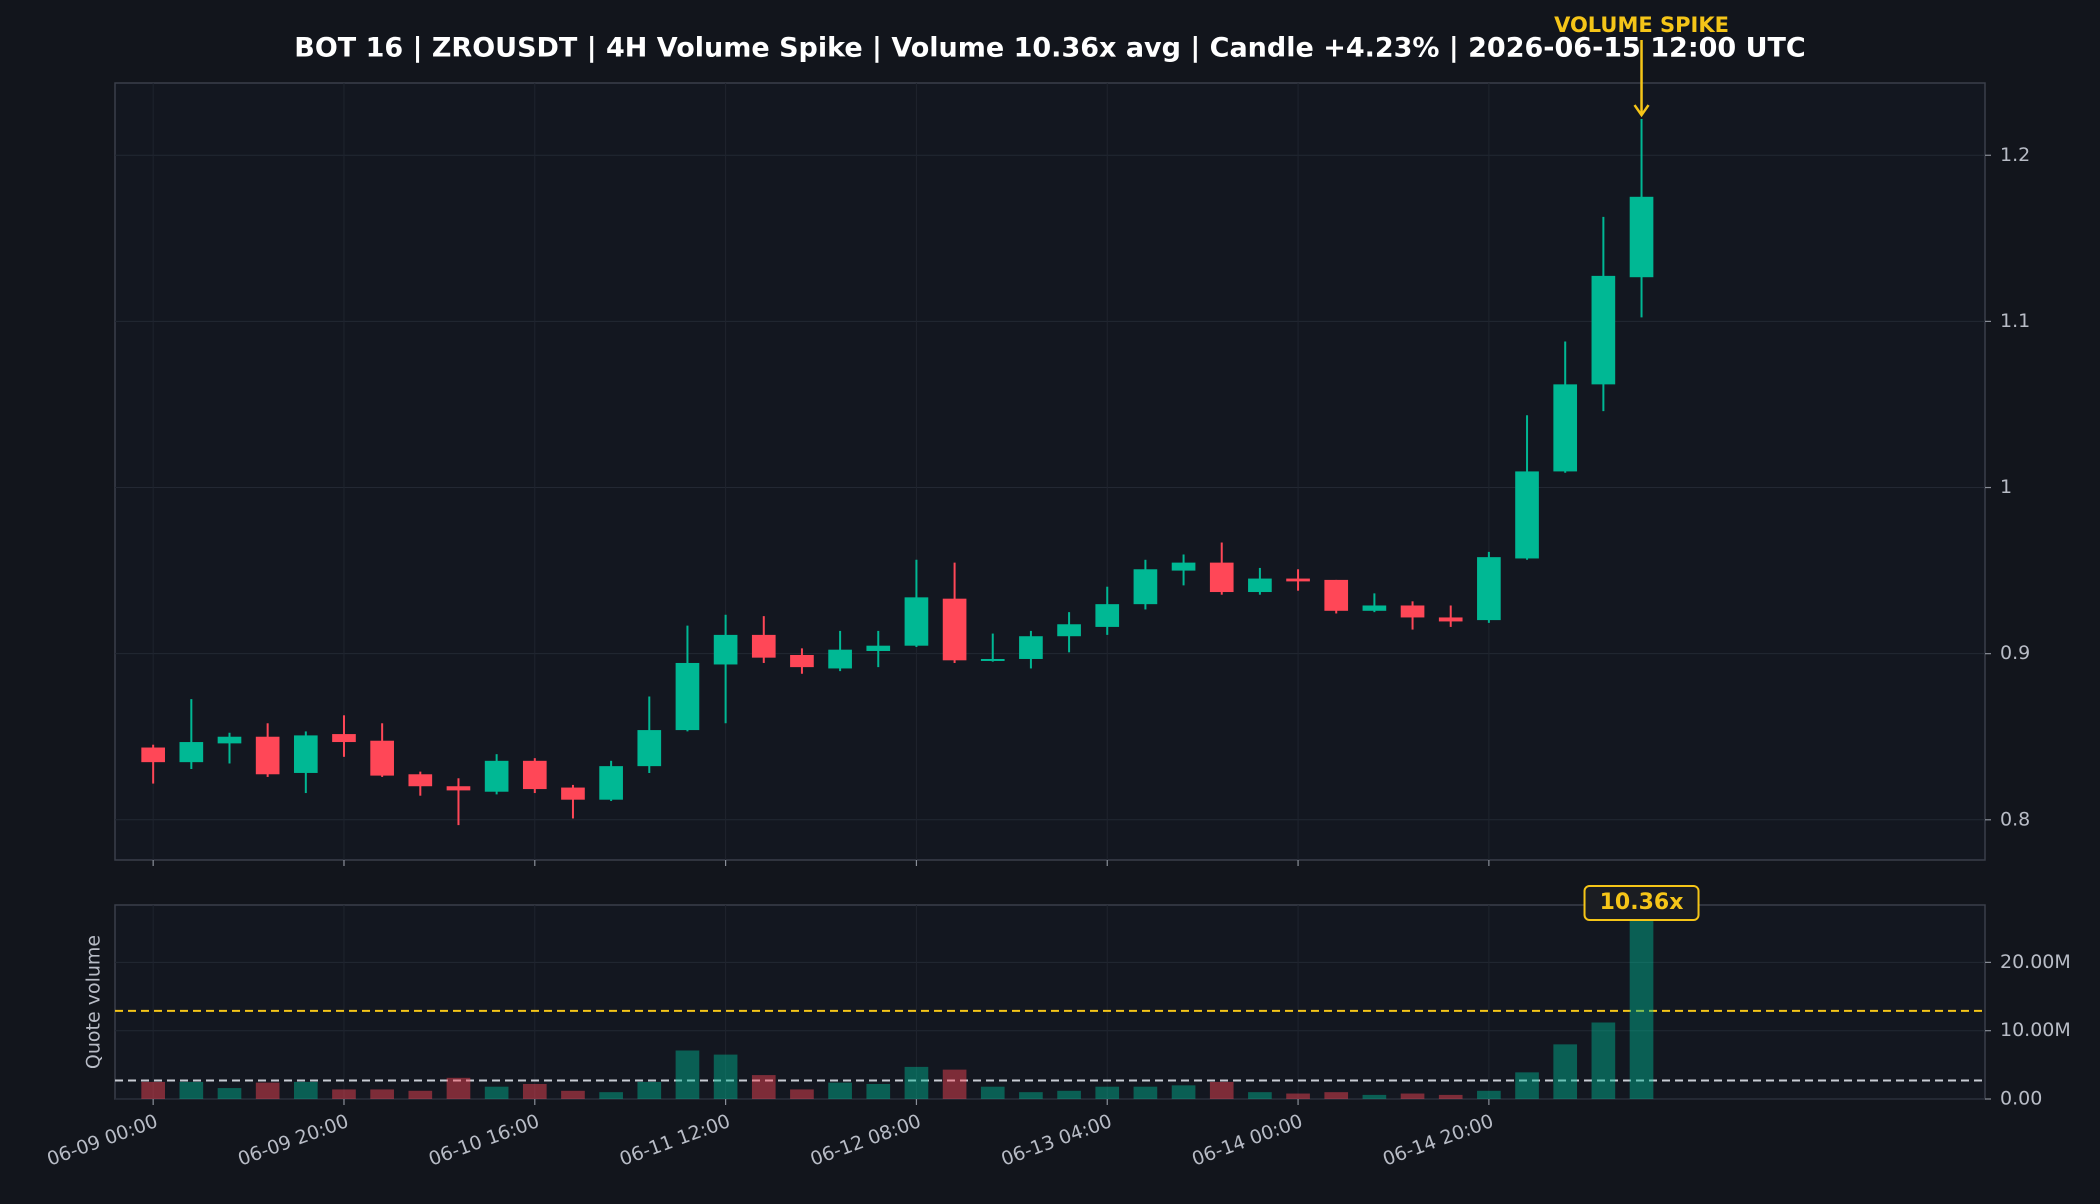  I want to click on annotation: 10.36x, so click(1642, 902).